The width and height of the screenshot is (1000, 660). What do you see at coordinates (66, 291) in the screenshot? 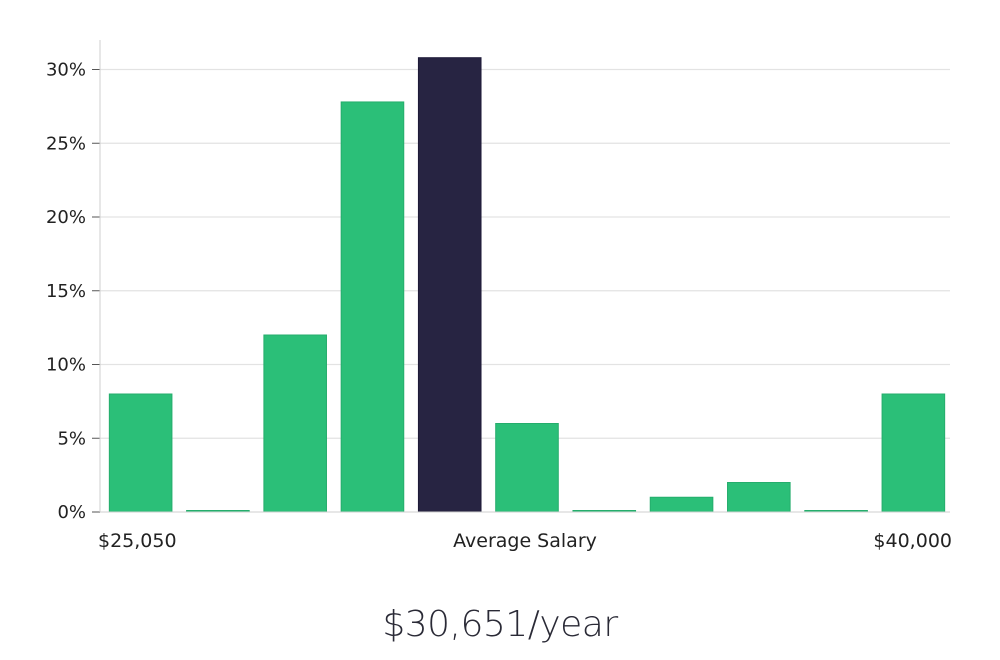
I see `y-tick-label: 15%` at bounding box center [66, 291].